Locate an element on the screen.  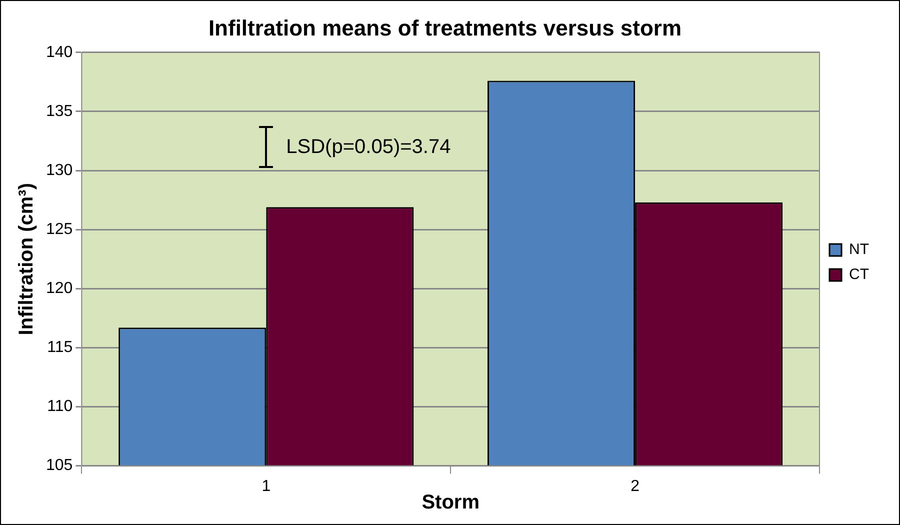
x-axis-title: Storm is located at coordinates (451, 503).